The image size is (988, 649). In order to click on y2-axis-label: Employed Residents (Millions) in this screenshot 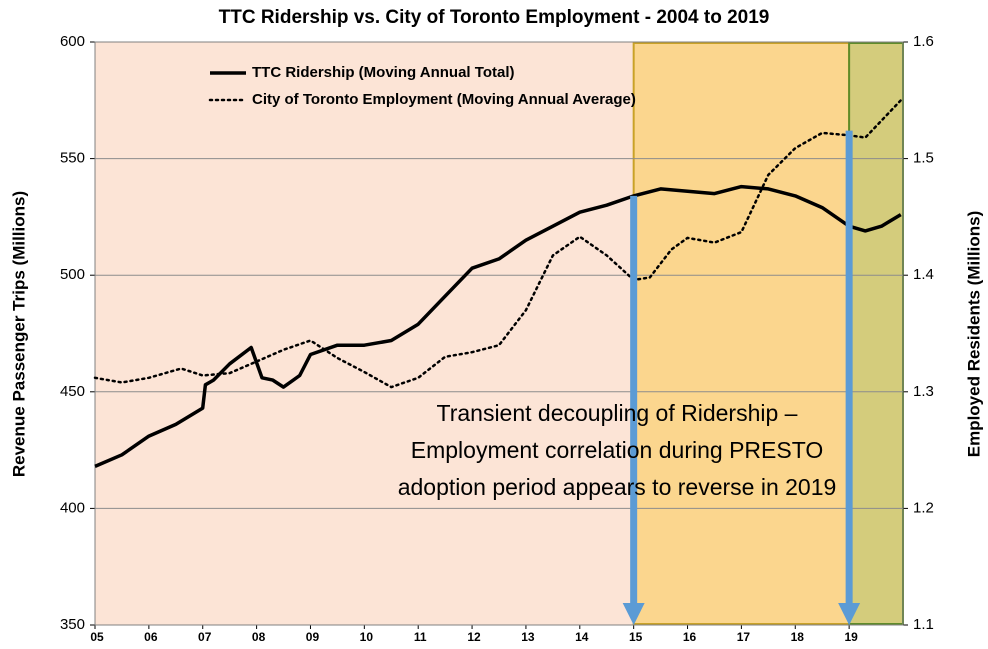, I will do `click(973, 334)`.